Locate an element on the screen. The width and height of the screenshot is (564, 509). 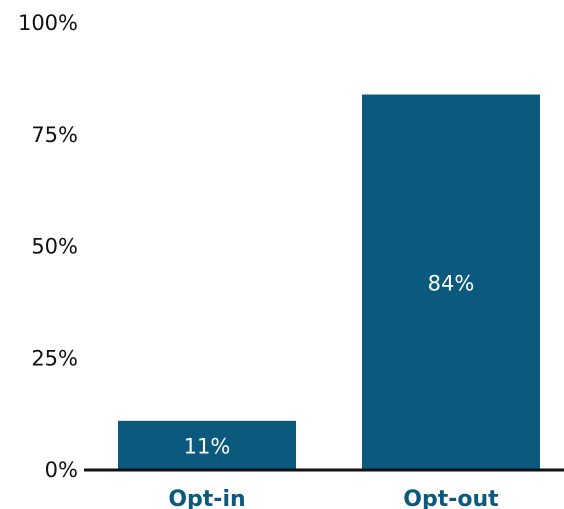
y-tick-label: 25% is located at coordinates (54, 358).